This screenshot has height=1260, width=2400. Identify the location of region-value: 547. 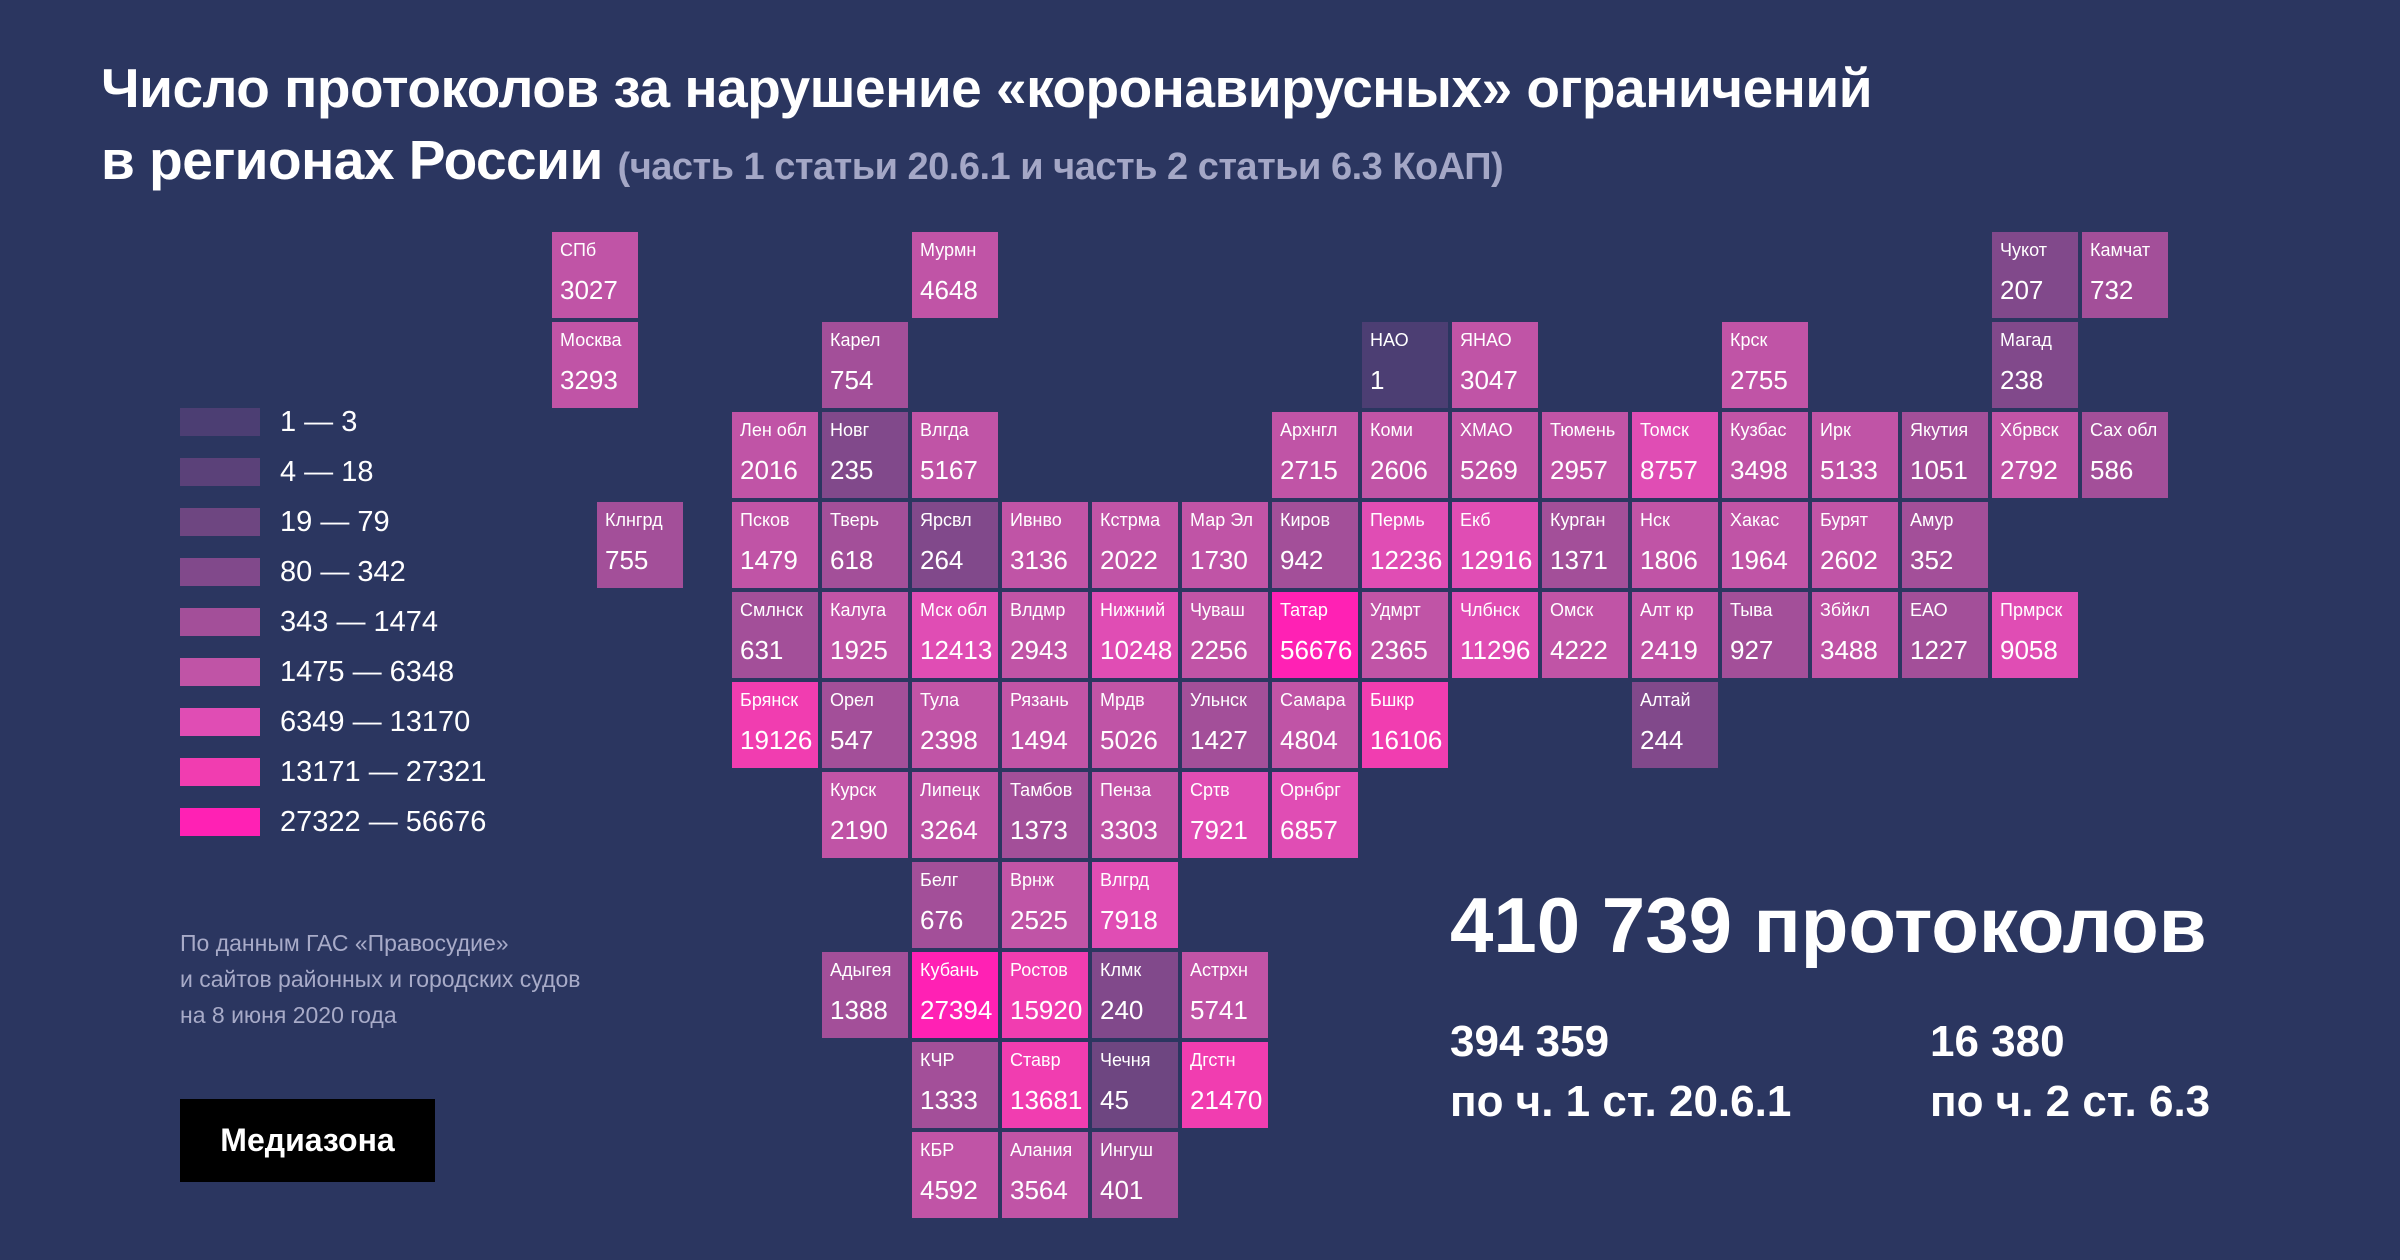
(852, 740).